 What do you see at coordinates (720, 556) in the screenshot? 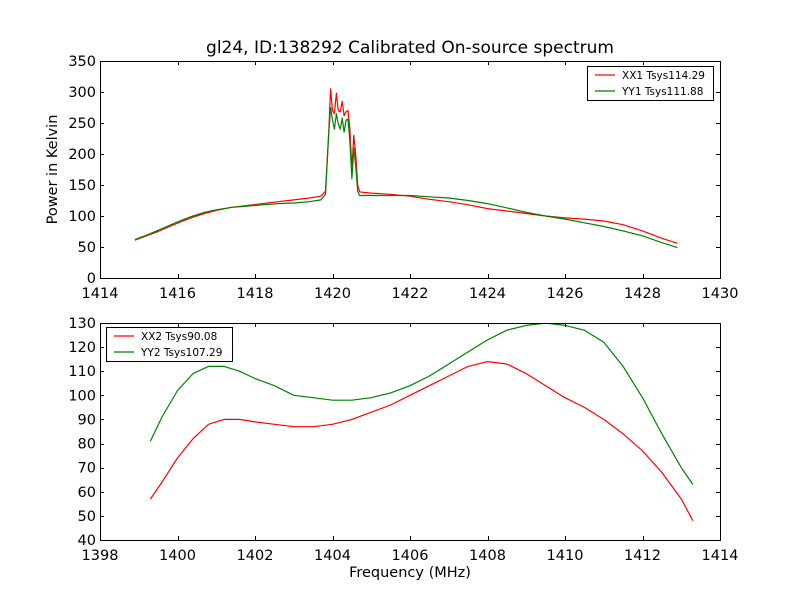
I see `bottom-x-tick-label: 1414` at bounding box center [720, 556].